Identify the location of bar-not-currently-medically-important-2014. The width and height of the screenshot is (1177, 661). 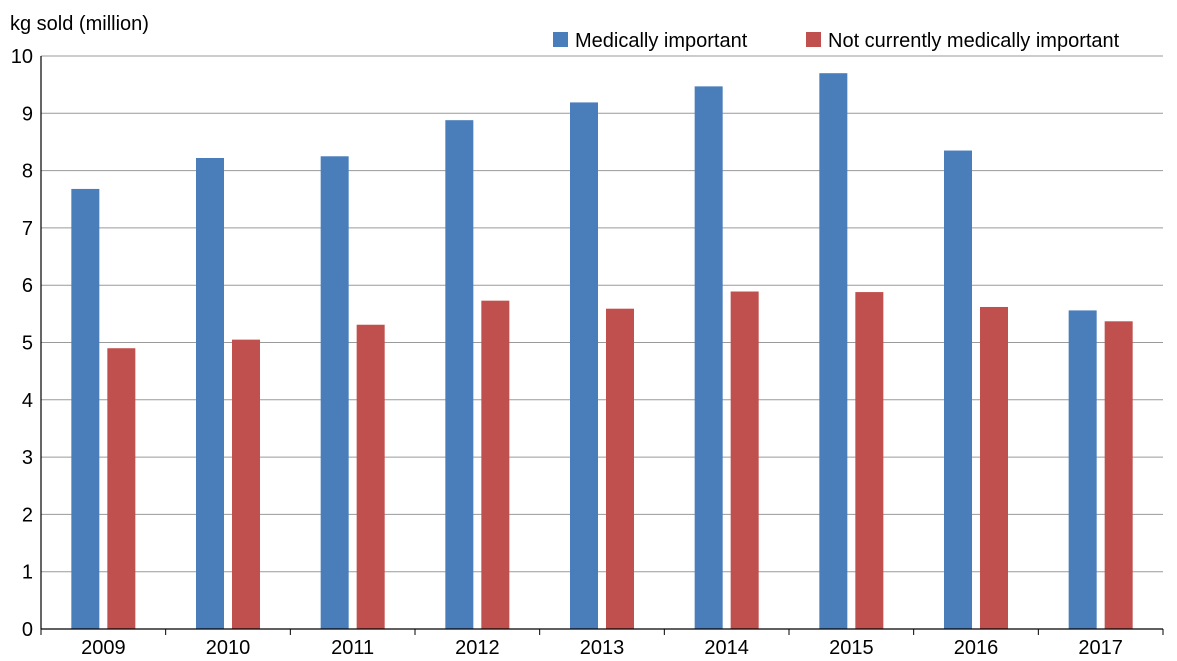
(744, 460).